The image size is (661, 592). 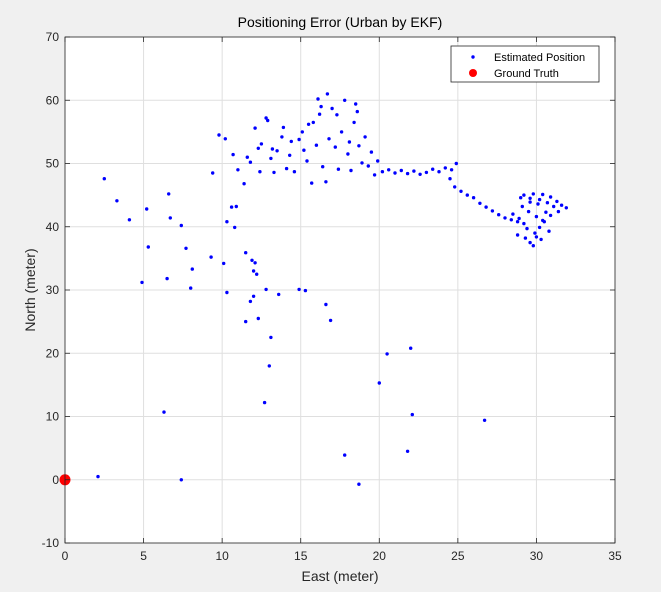 I want to click on legend-box, so click(x=525, y=64).